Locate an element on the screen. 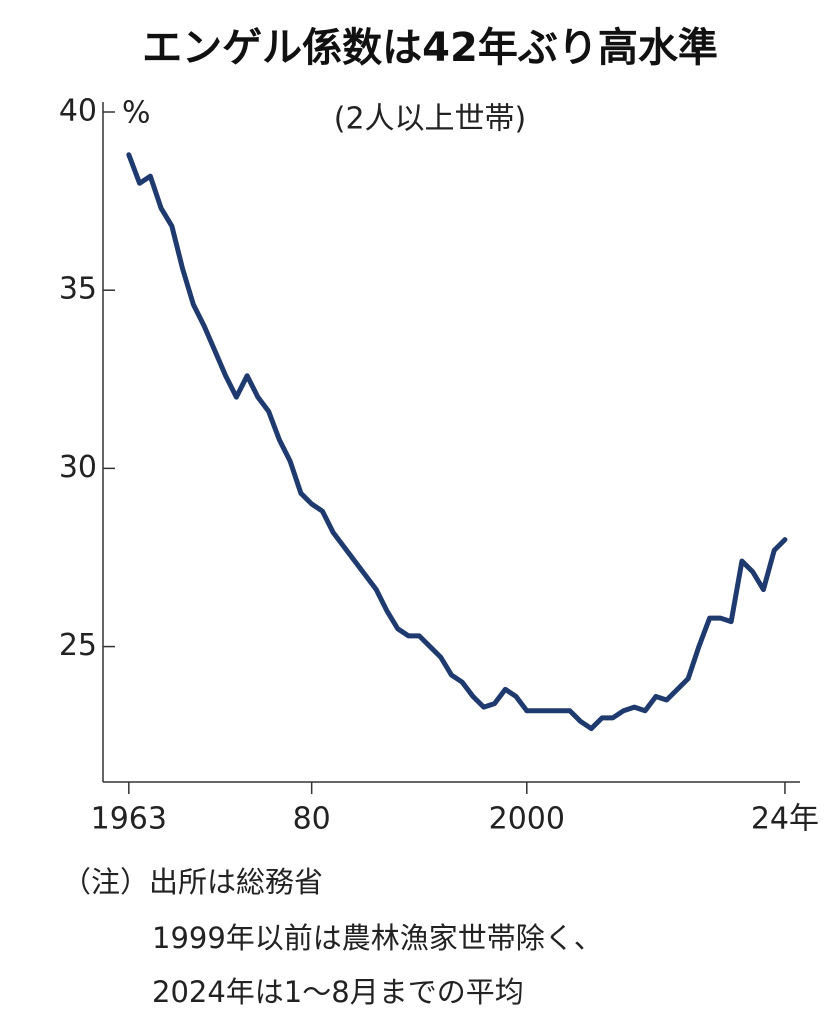 This screenshot has width=840, height=1024. y-tick-label: 30 is located at coordinates (78, 467).